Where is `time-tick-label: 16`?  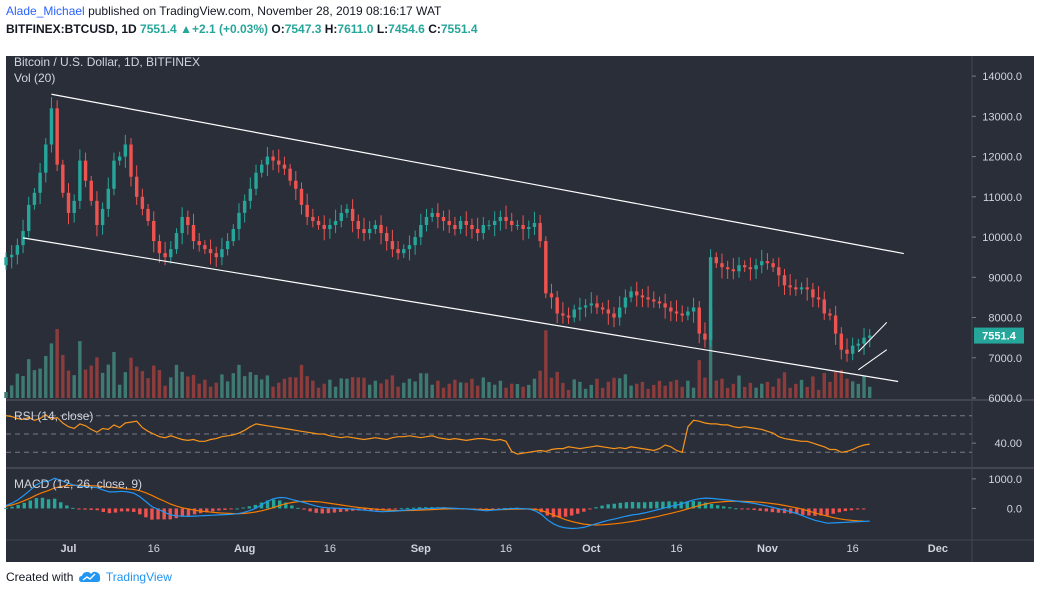
time-tick-label: 16 is located at coordinates (154, 549).